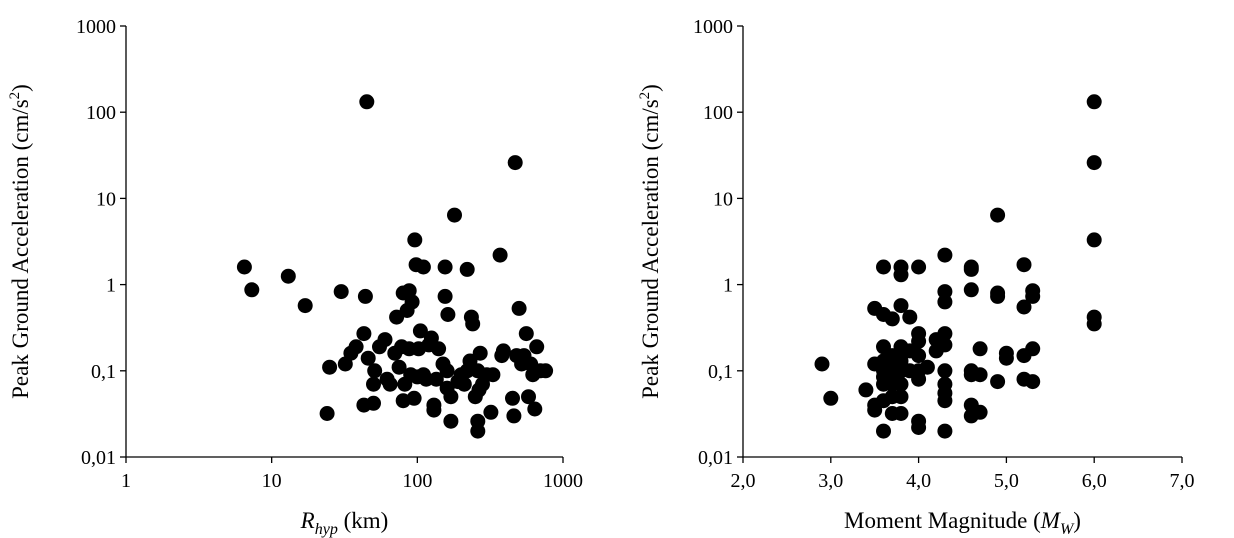 Image resolution: width=1234 pixels, height=538 pixels. Describe the element at coordinates (272, 481) in the screenshot. I see `x-tick-label: 10` at that location.